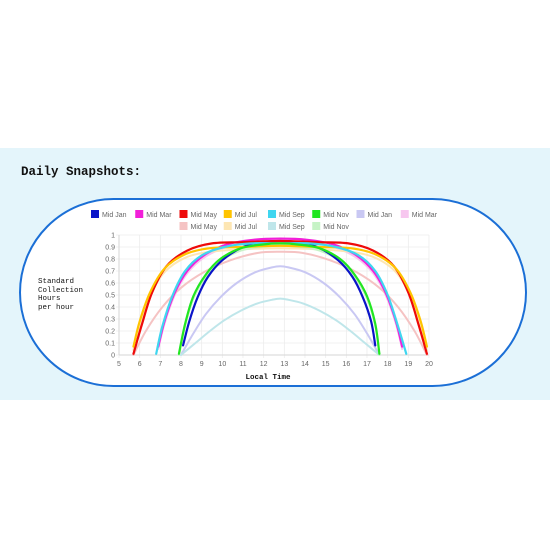 Image resolution: width=550 pixels, height=550 pixels. What do you see at coordinates (110, 272) in the screenshot?
I see `y-tick-label: 0.7` at bounding box center [110, 272].